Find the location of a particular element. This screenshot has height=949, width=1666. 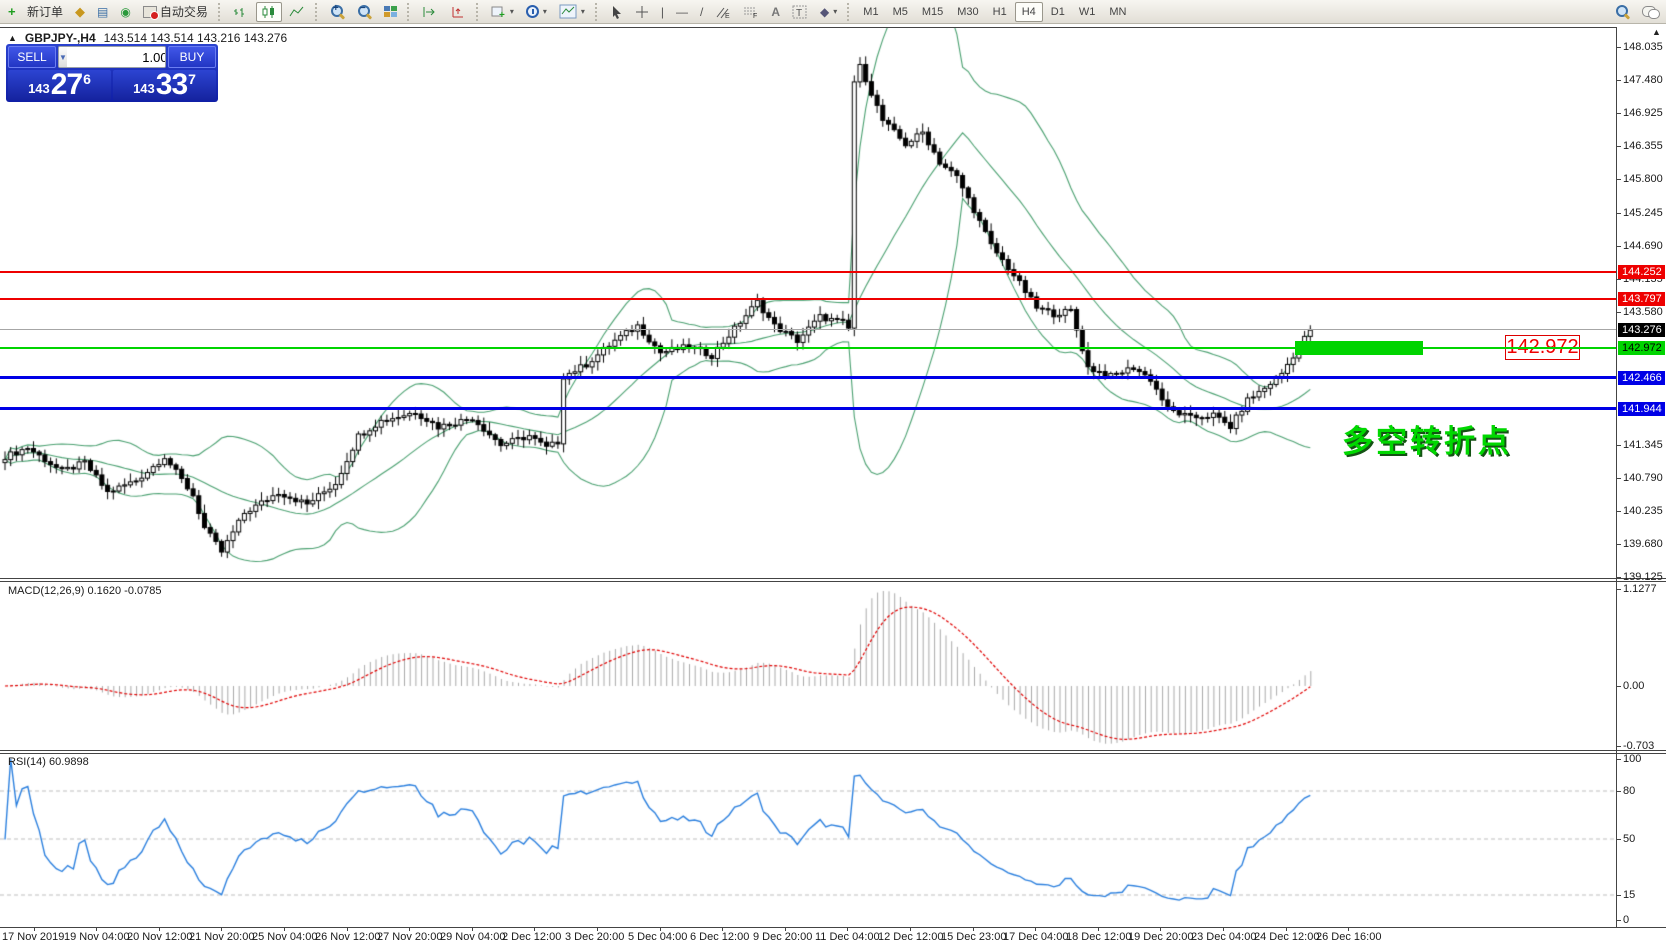

autotrading-icon is located at coordinates (150, 12).